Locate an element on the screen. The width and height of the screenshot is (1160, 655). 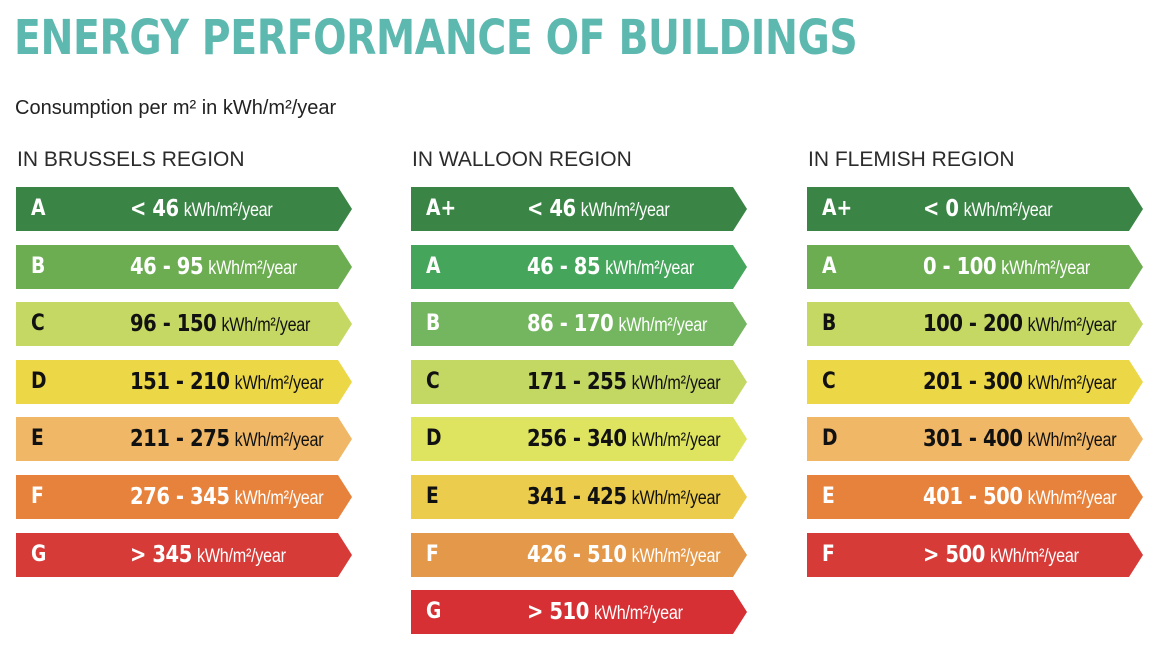
rating-bar: A 0 - 100 kWh/m²/year is located at coordinates (975, 267).